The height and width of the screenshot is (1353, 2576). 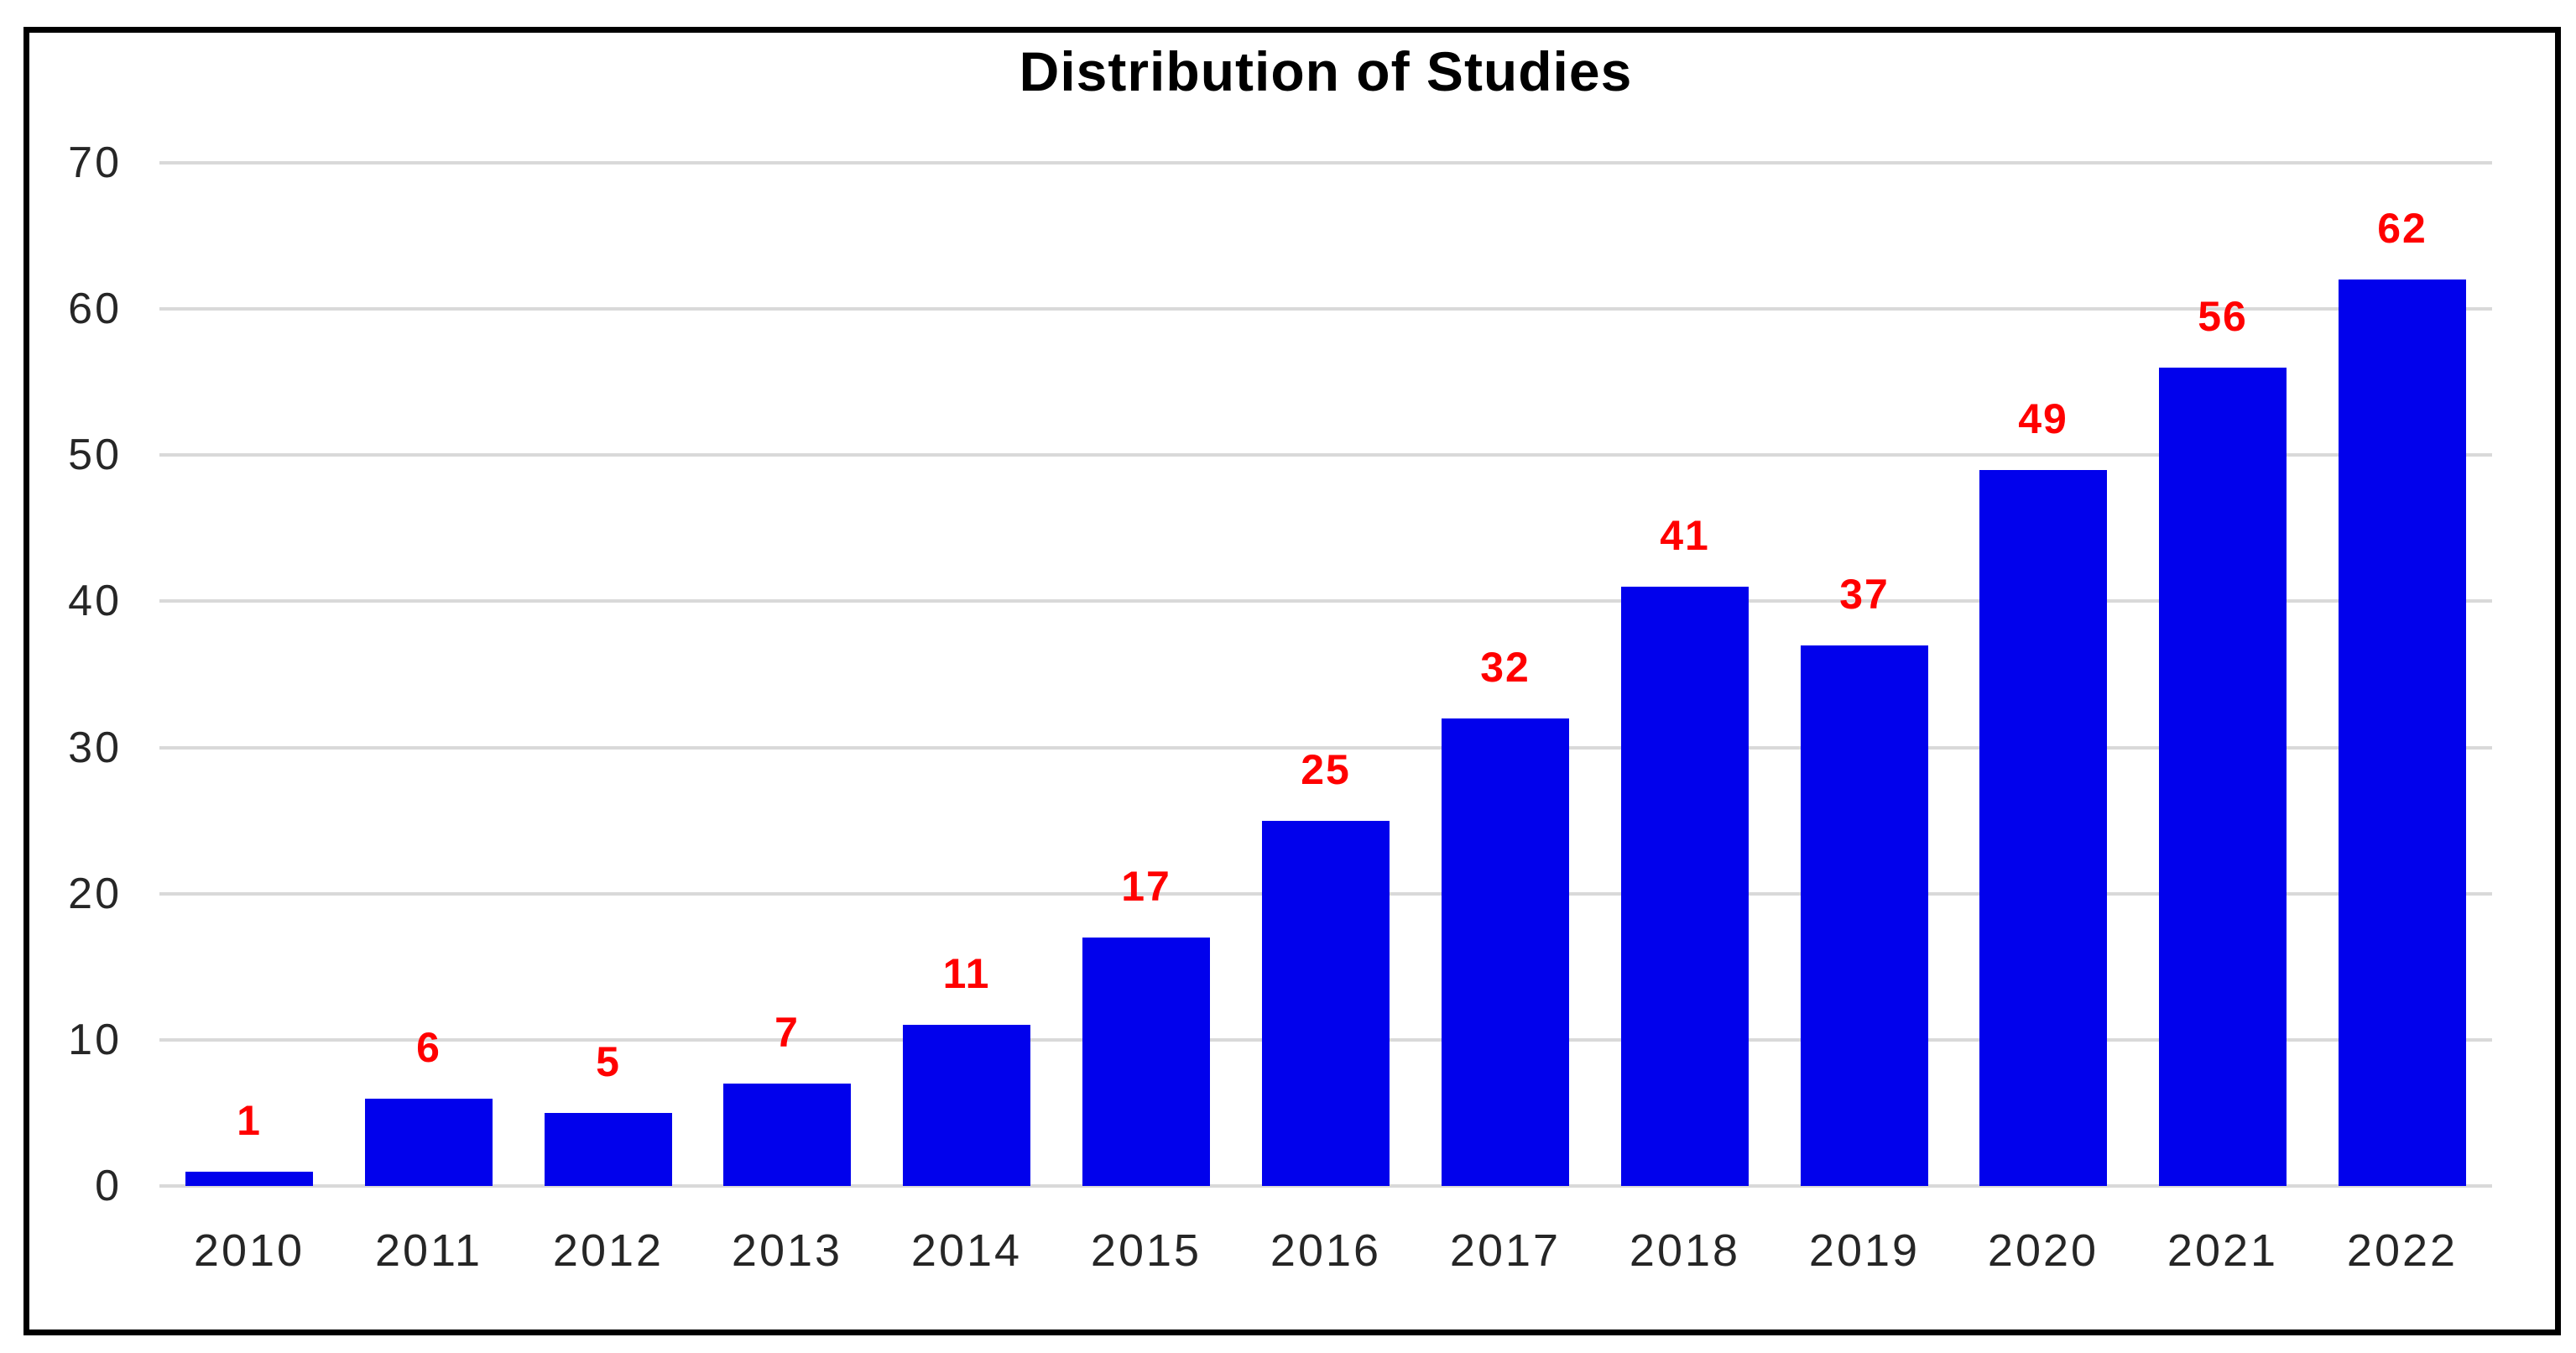 I want to click on x-tick-label: 2019, so click(x=1864, y=1250).